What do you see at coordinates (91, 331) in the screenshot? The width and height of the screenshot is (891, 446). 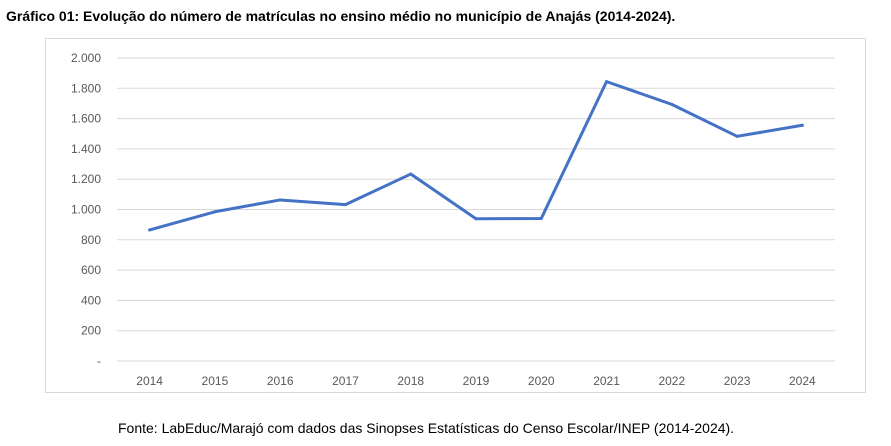 I see `y-tick-label: 200` at bounding box center [91, 331].